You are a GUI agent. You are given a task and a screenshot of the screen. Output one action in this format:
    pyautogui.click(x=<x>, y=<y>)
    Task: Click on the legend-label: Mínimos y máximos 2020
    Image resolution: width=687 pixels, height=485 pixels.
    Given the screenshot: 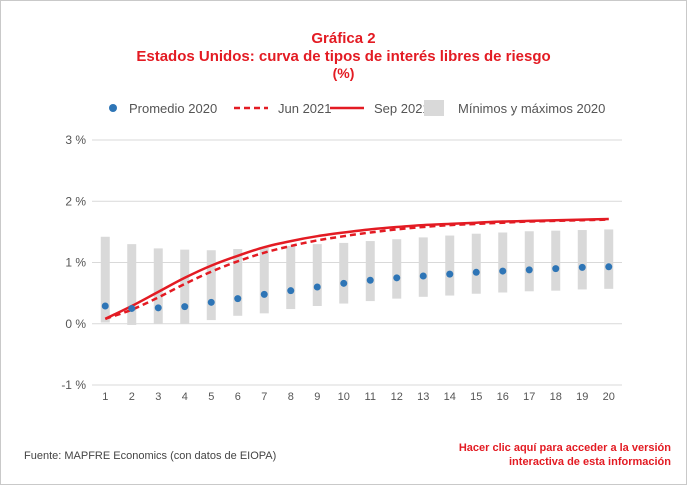 What is the action you would take?
    pyautogui.click(x=531, y=108)
    